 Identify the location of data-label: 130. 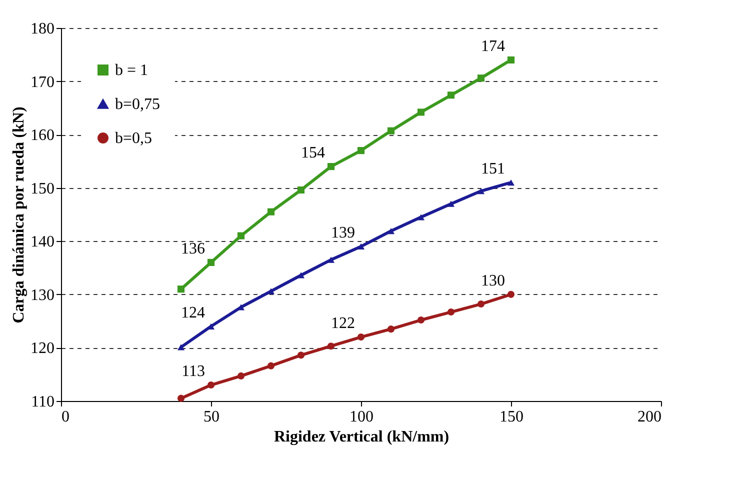
(493, 281).